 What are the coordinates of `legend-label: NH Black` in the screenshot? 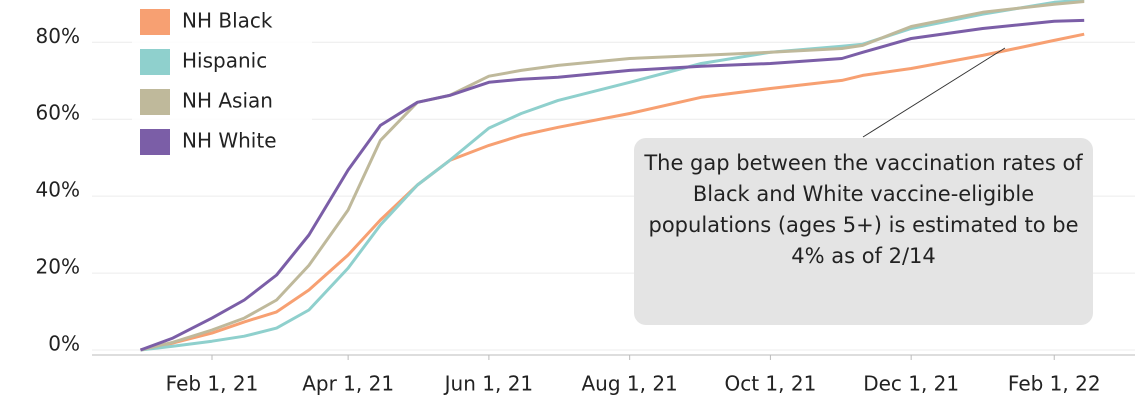 It's located at (227, 21).